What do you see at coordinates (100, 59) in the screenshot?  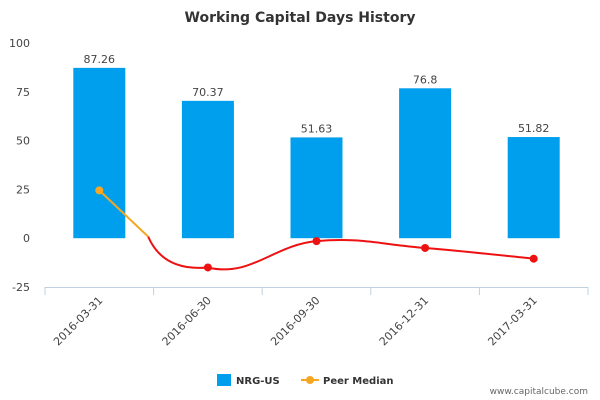 I see `bar-data-label: 87.26` at bounding box center [100, 59].